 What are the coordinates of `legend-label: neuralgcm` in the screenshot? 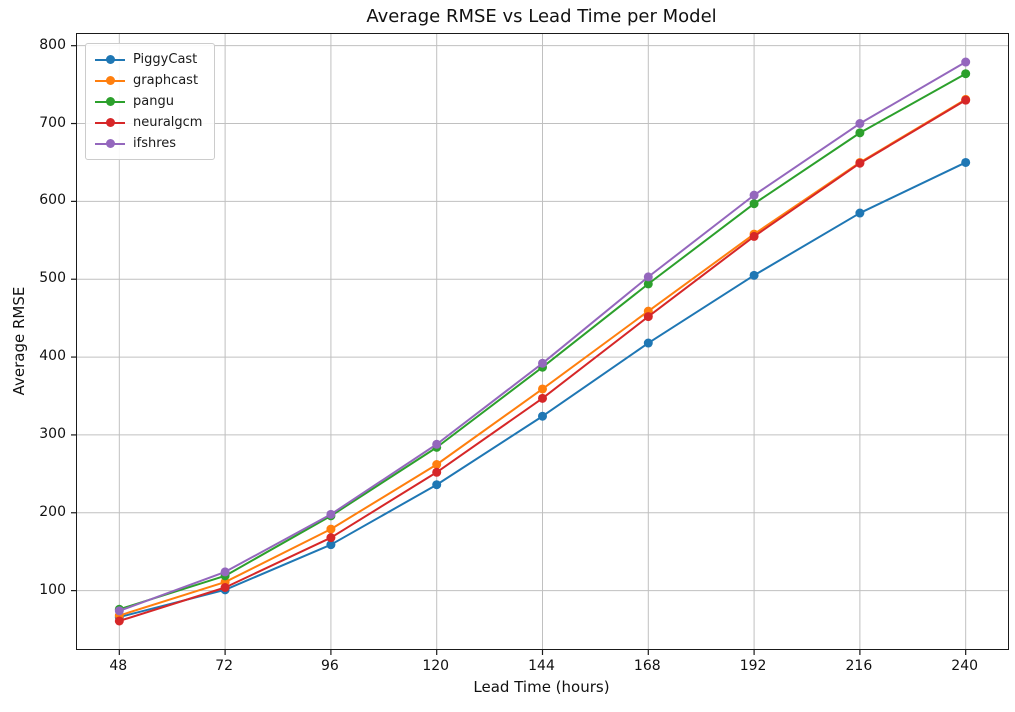 It's located at (168, 122).